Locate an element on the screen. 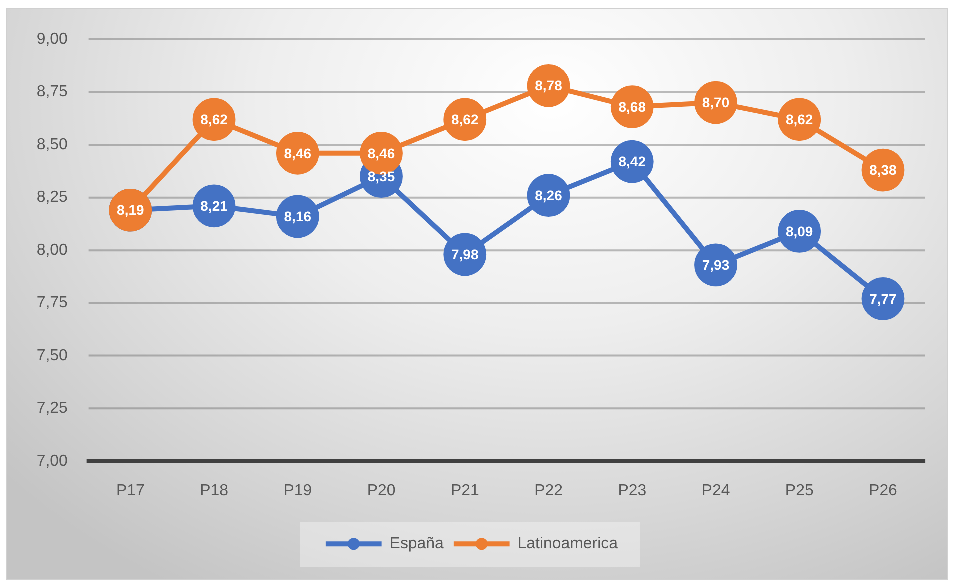  y-tick-label: 7,00 is located at coordinates (52, 461).